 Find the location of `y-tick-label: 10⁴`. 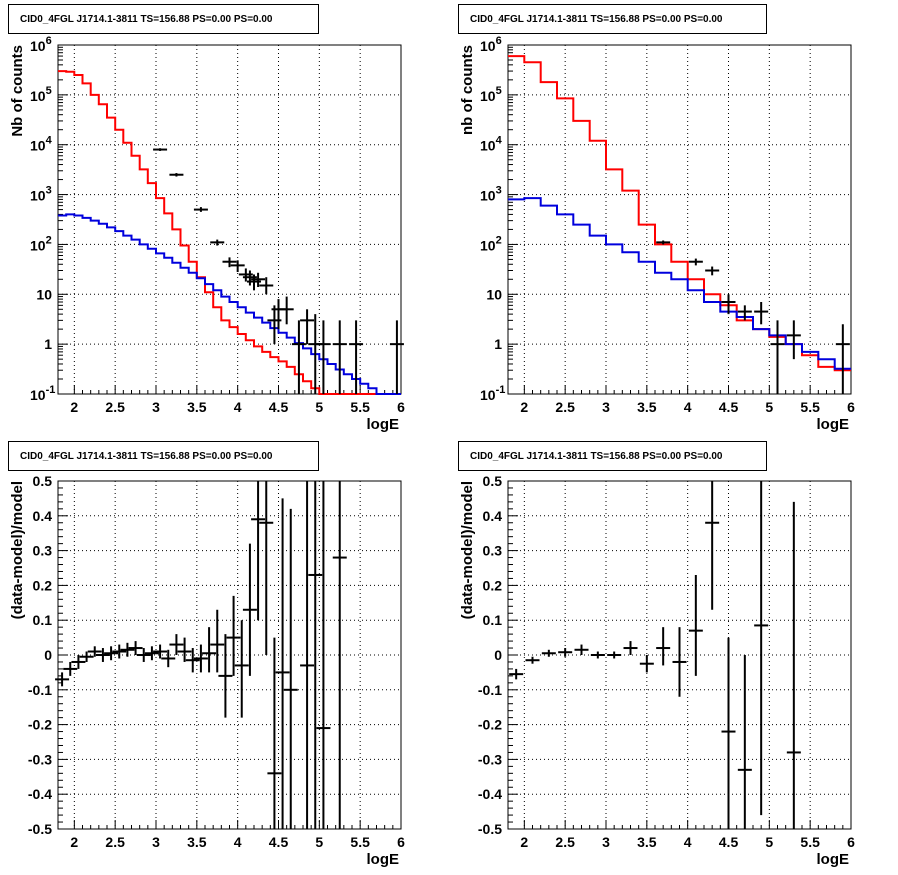

y-tick-label: 10⁴ is located at coordinates (41, 144).